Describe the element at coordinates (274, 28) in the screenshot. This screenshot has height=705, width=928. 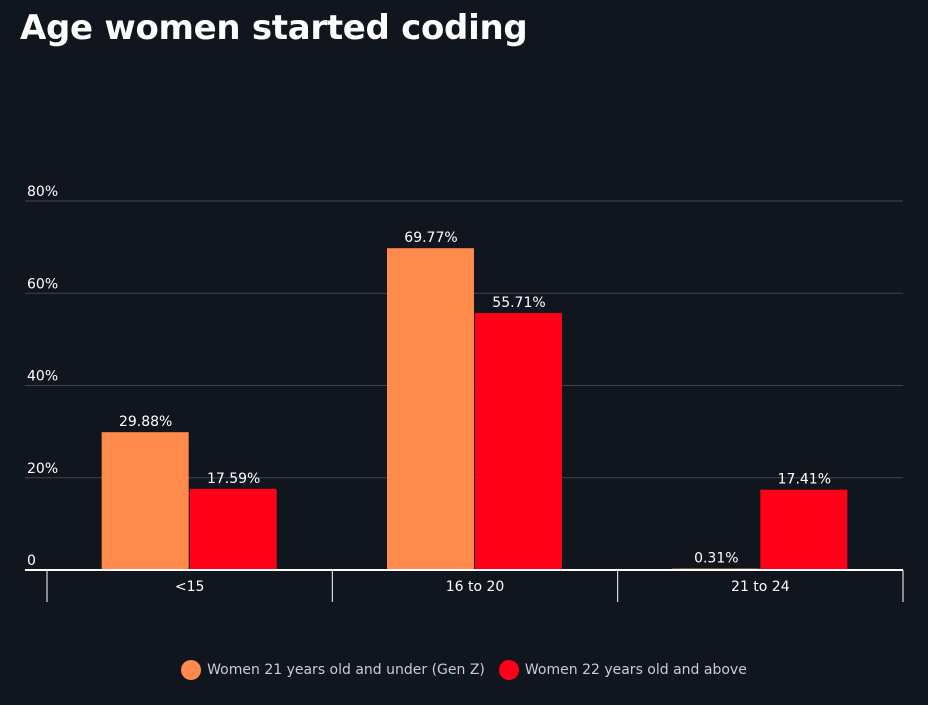
I see `chart-title: Age women started coding` at that location.